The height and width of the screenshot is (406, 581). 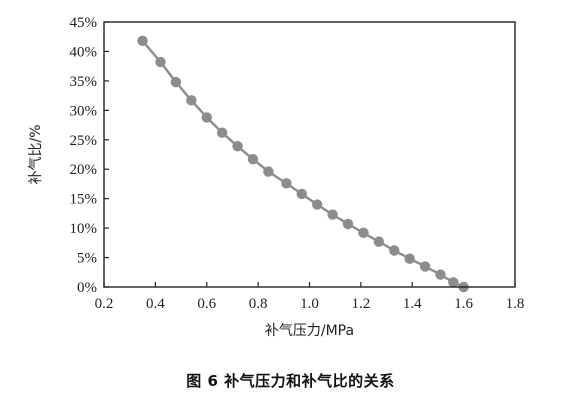 I want to click on y-tick-label: 40%, so click(x=84, y=52).